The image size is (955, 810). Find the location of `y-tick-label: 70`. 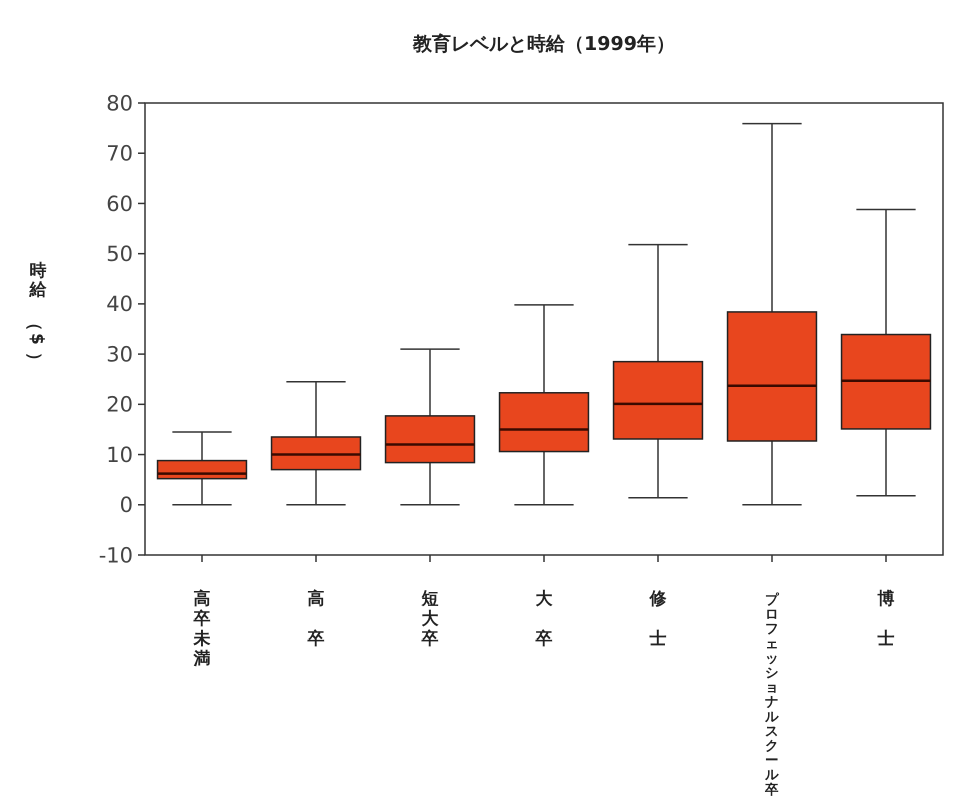

y-tick-label: 70 is located at coordinates (119, 154).